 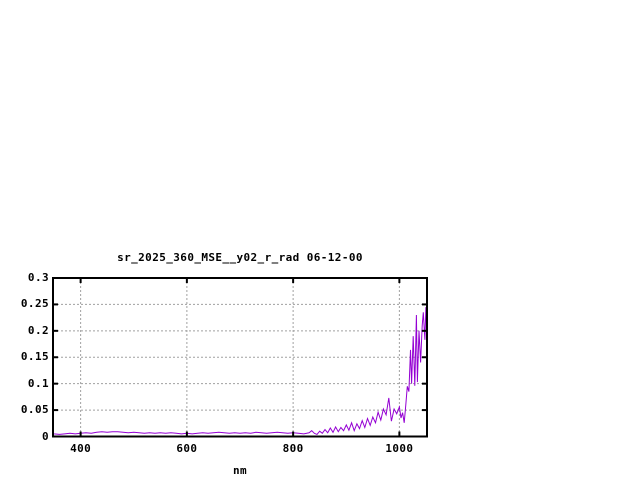 I want to click on y-tick-label: 0.25, so click(x=34, y=304).